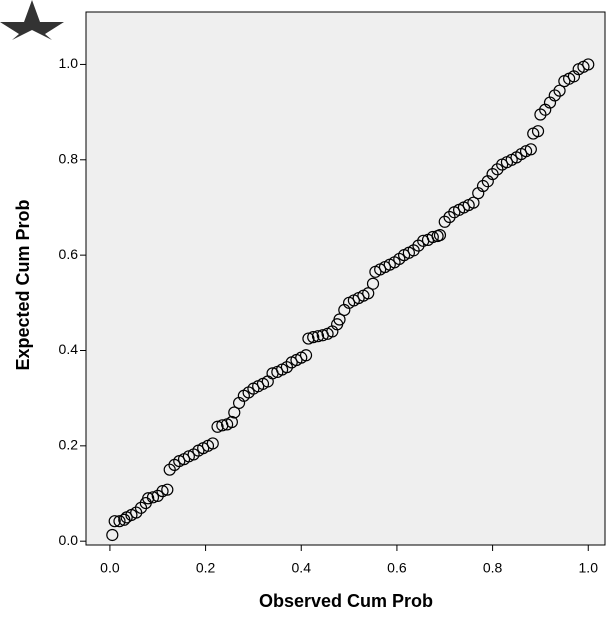 This screenshot has width=606, height=619. I want to click on y-tick-label: 0.0, so click(69, 540).